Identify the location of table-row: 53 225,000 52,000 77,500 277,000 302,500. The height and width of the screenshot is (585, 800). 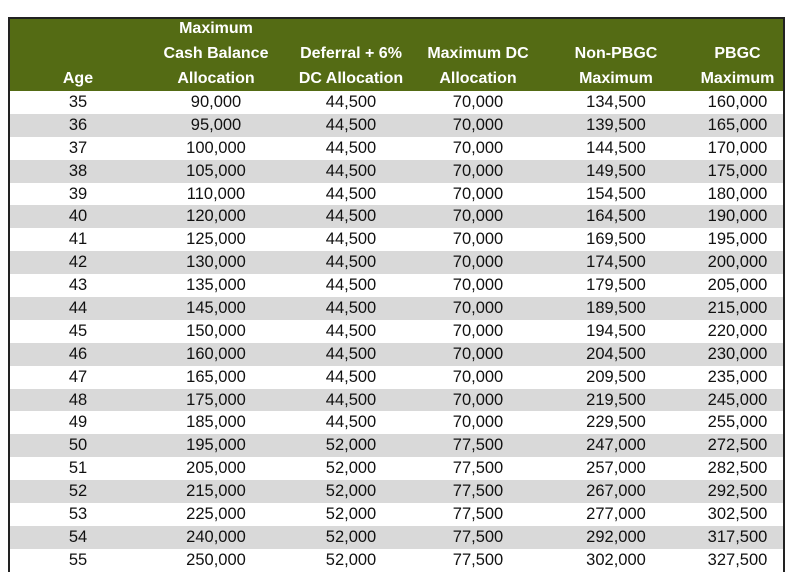
(396, 514).